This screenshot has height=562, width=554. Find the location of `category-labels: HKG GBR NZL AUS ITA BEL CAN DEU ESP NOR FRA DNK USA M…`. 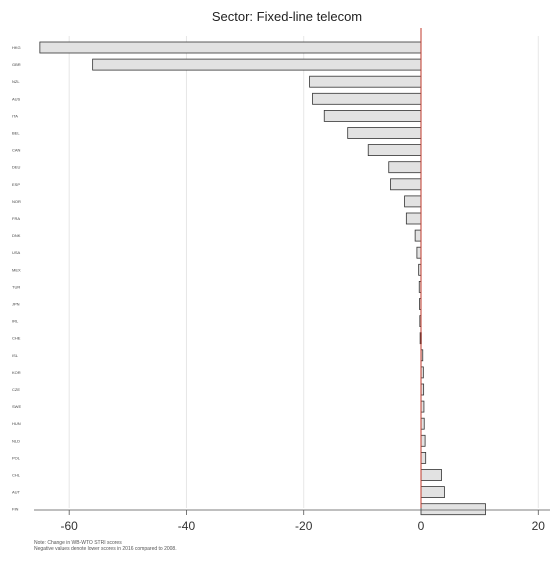

category-labels: HKG GBR NZL AUS ITA BEL CAN DEU ESP NOR FRA DNK USA M… is located at coordinates (16, 278).